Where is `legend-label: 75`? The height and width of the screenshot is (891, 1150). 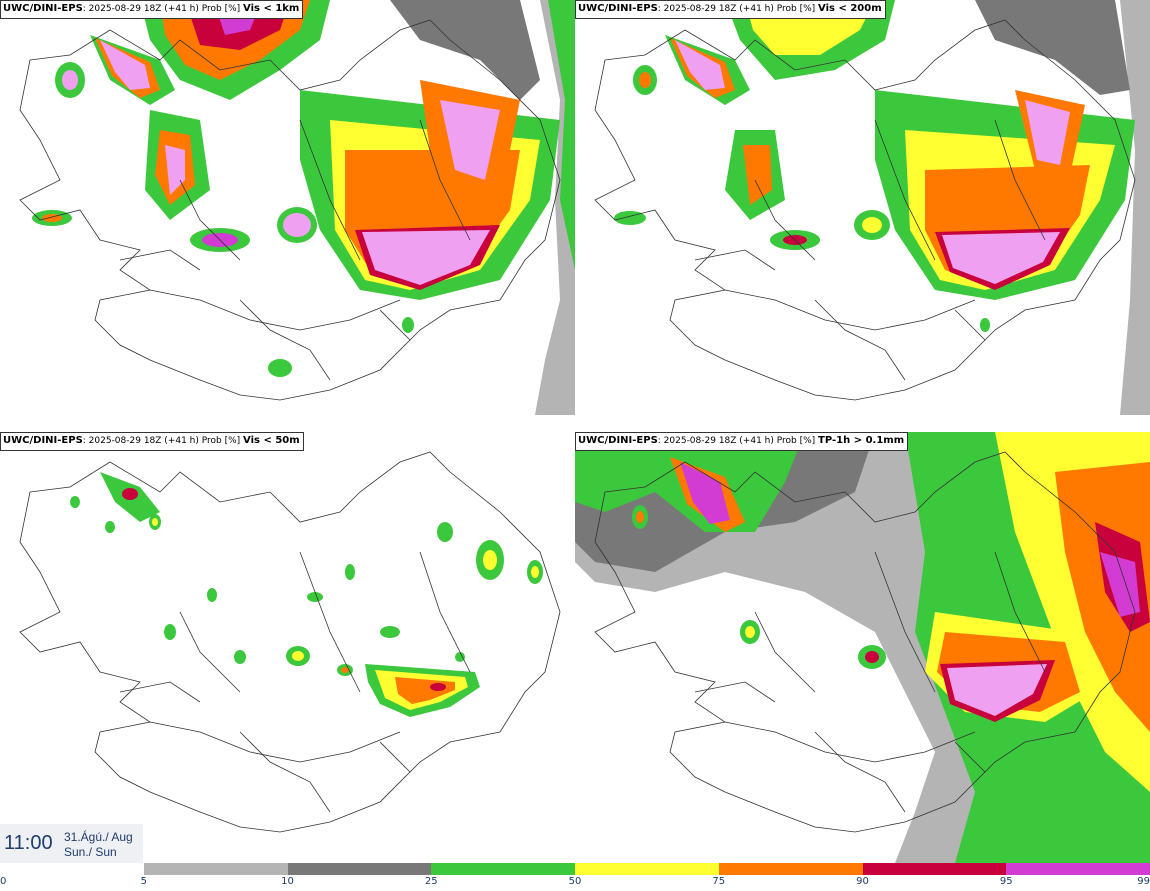
legend-label: 75 is located at coordinates (719, 881).